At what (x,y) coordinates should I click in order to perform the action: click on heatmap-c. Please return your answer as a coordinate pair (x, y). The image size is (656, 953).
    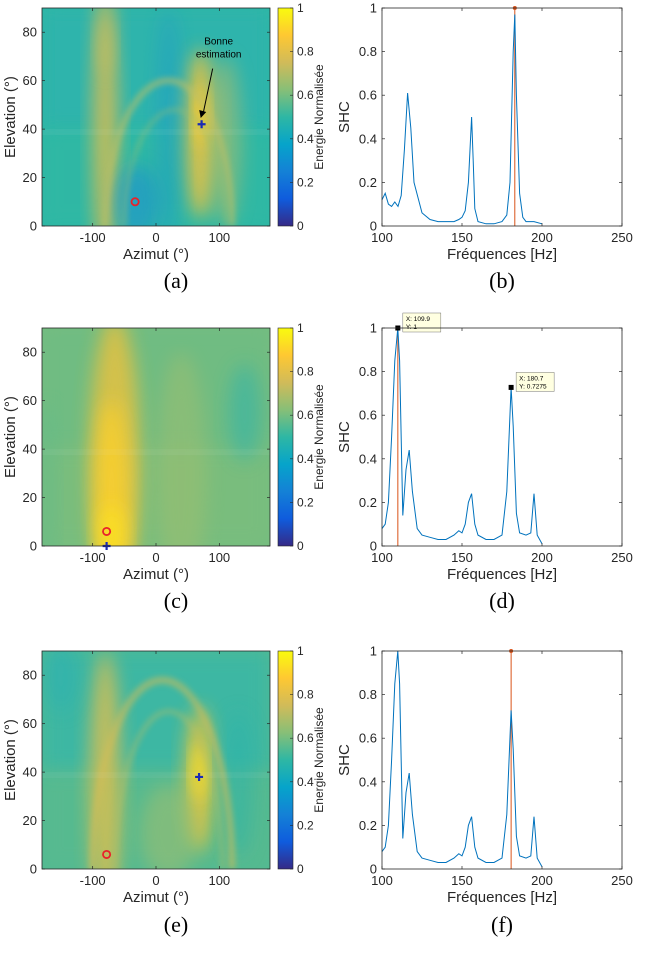
    Looking at the image, I should click on (156, 437).